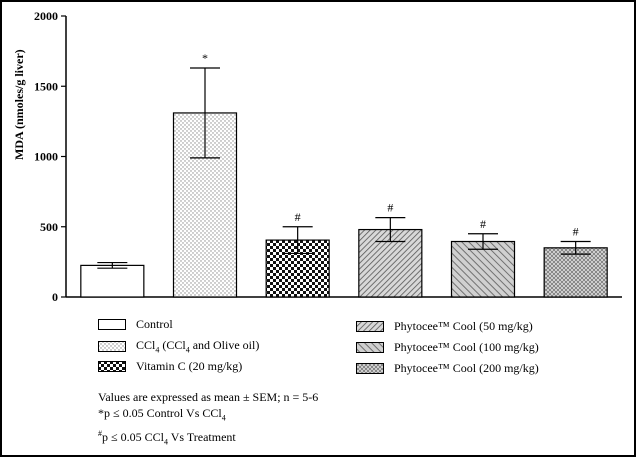 The height and width of the screenshot is (461, 640). What do you see at coordinates (46, 16) in the screenshot?
I see `y-tick-label: 2000` at bounding box center [46, 16].